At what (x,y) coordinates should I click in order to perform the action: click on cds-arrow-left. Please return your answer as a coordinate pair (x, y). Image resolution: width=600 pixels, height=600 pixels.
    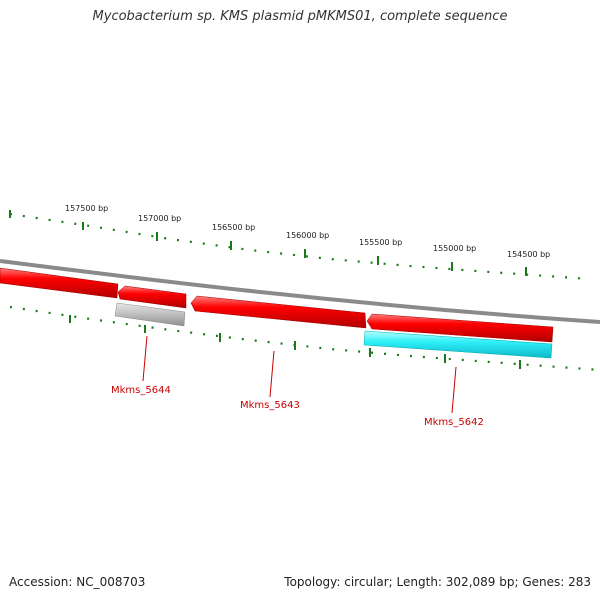
    Looking at the image, I should click on (59, 283).